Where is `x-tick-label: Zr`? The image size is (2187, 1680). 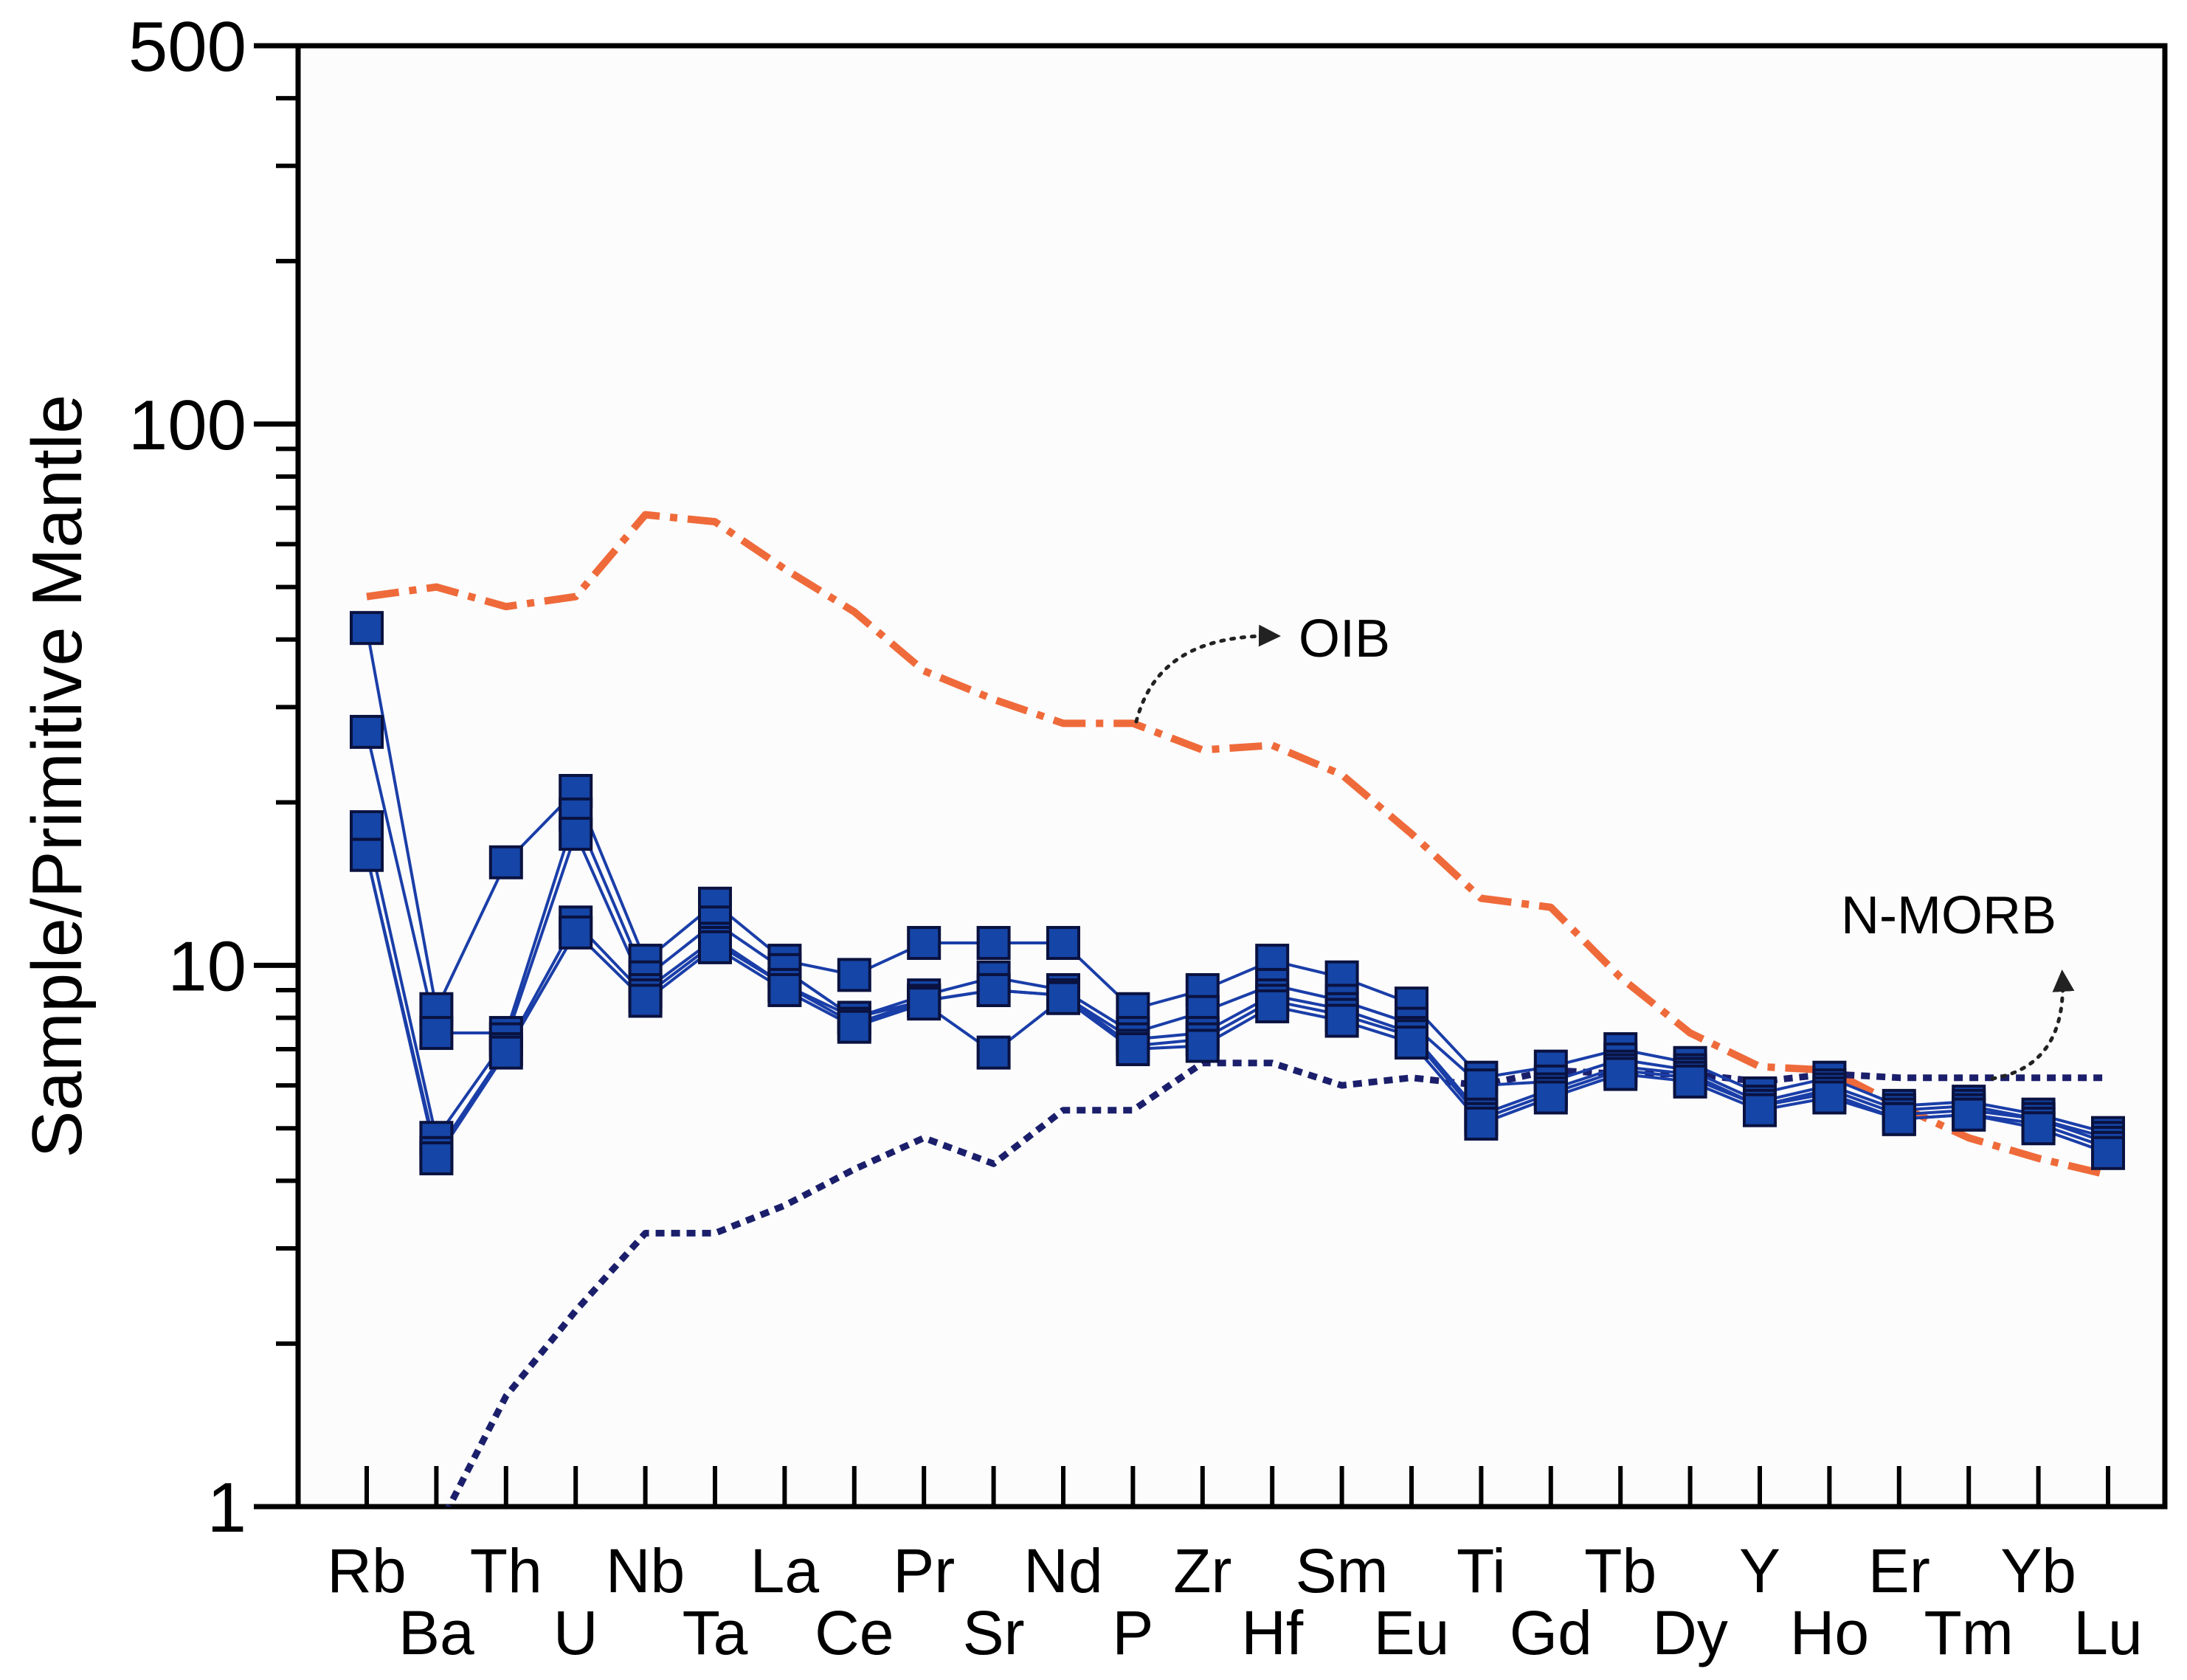 x-tick-label: Zr is located at coordinates (1202, 1570).